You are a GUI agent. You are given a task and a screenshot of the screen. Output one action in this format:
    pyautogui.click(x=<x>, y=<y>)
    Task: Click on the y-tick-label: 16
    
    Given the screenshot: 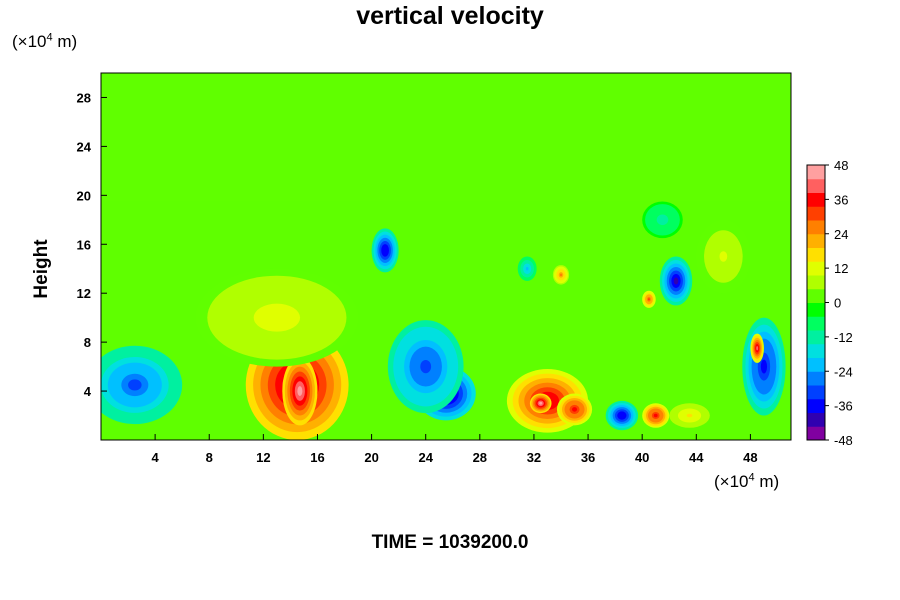 What is the action you would take?
    pyautogui.click(x=84, y=244)
    